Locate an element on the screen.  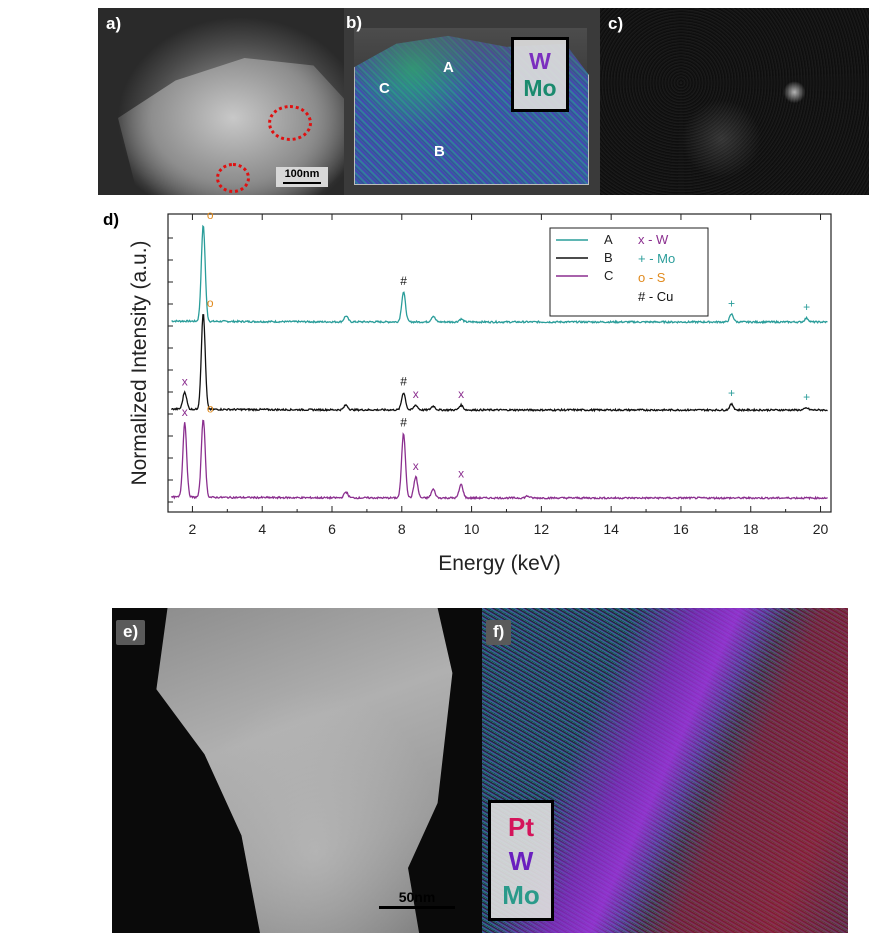
scalebar-text-e: 50nm is located at coordinates (417, 897).